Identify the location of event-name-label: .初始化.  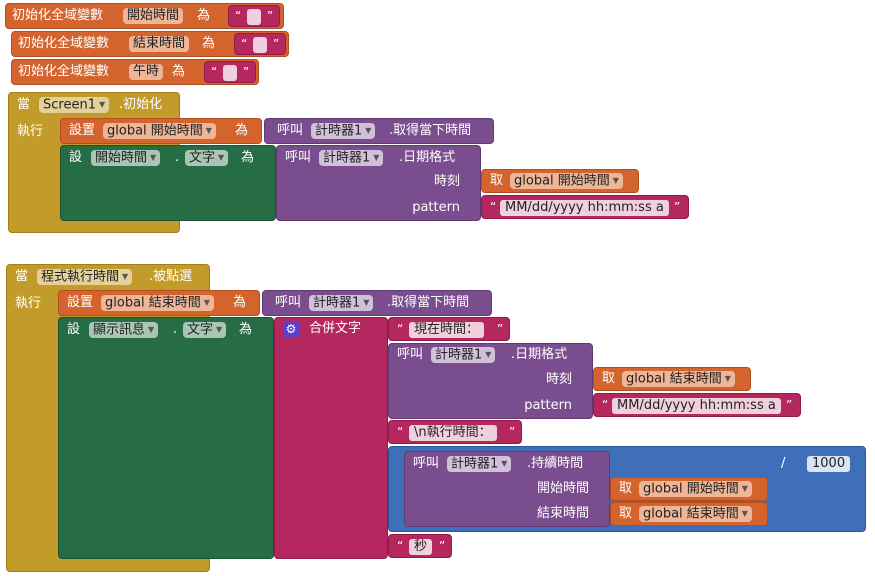
(141, 104).